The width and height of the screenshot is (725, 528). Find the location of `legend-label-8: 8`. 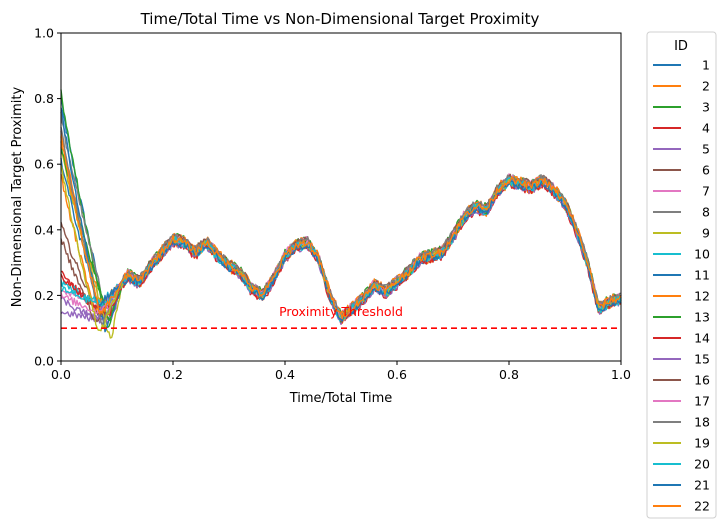

legend-label-8: 8 is located at coordinates (706, 212).